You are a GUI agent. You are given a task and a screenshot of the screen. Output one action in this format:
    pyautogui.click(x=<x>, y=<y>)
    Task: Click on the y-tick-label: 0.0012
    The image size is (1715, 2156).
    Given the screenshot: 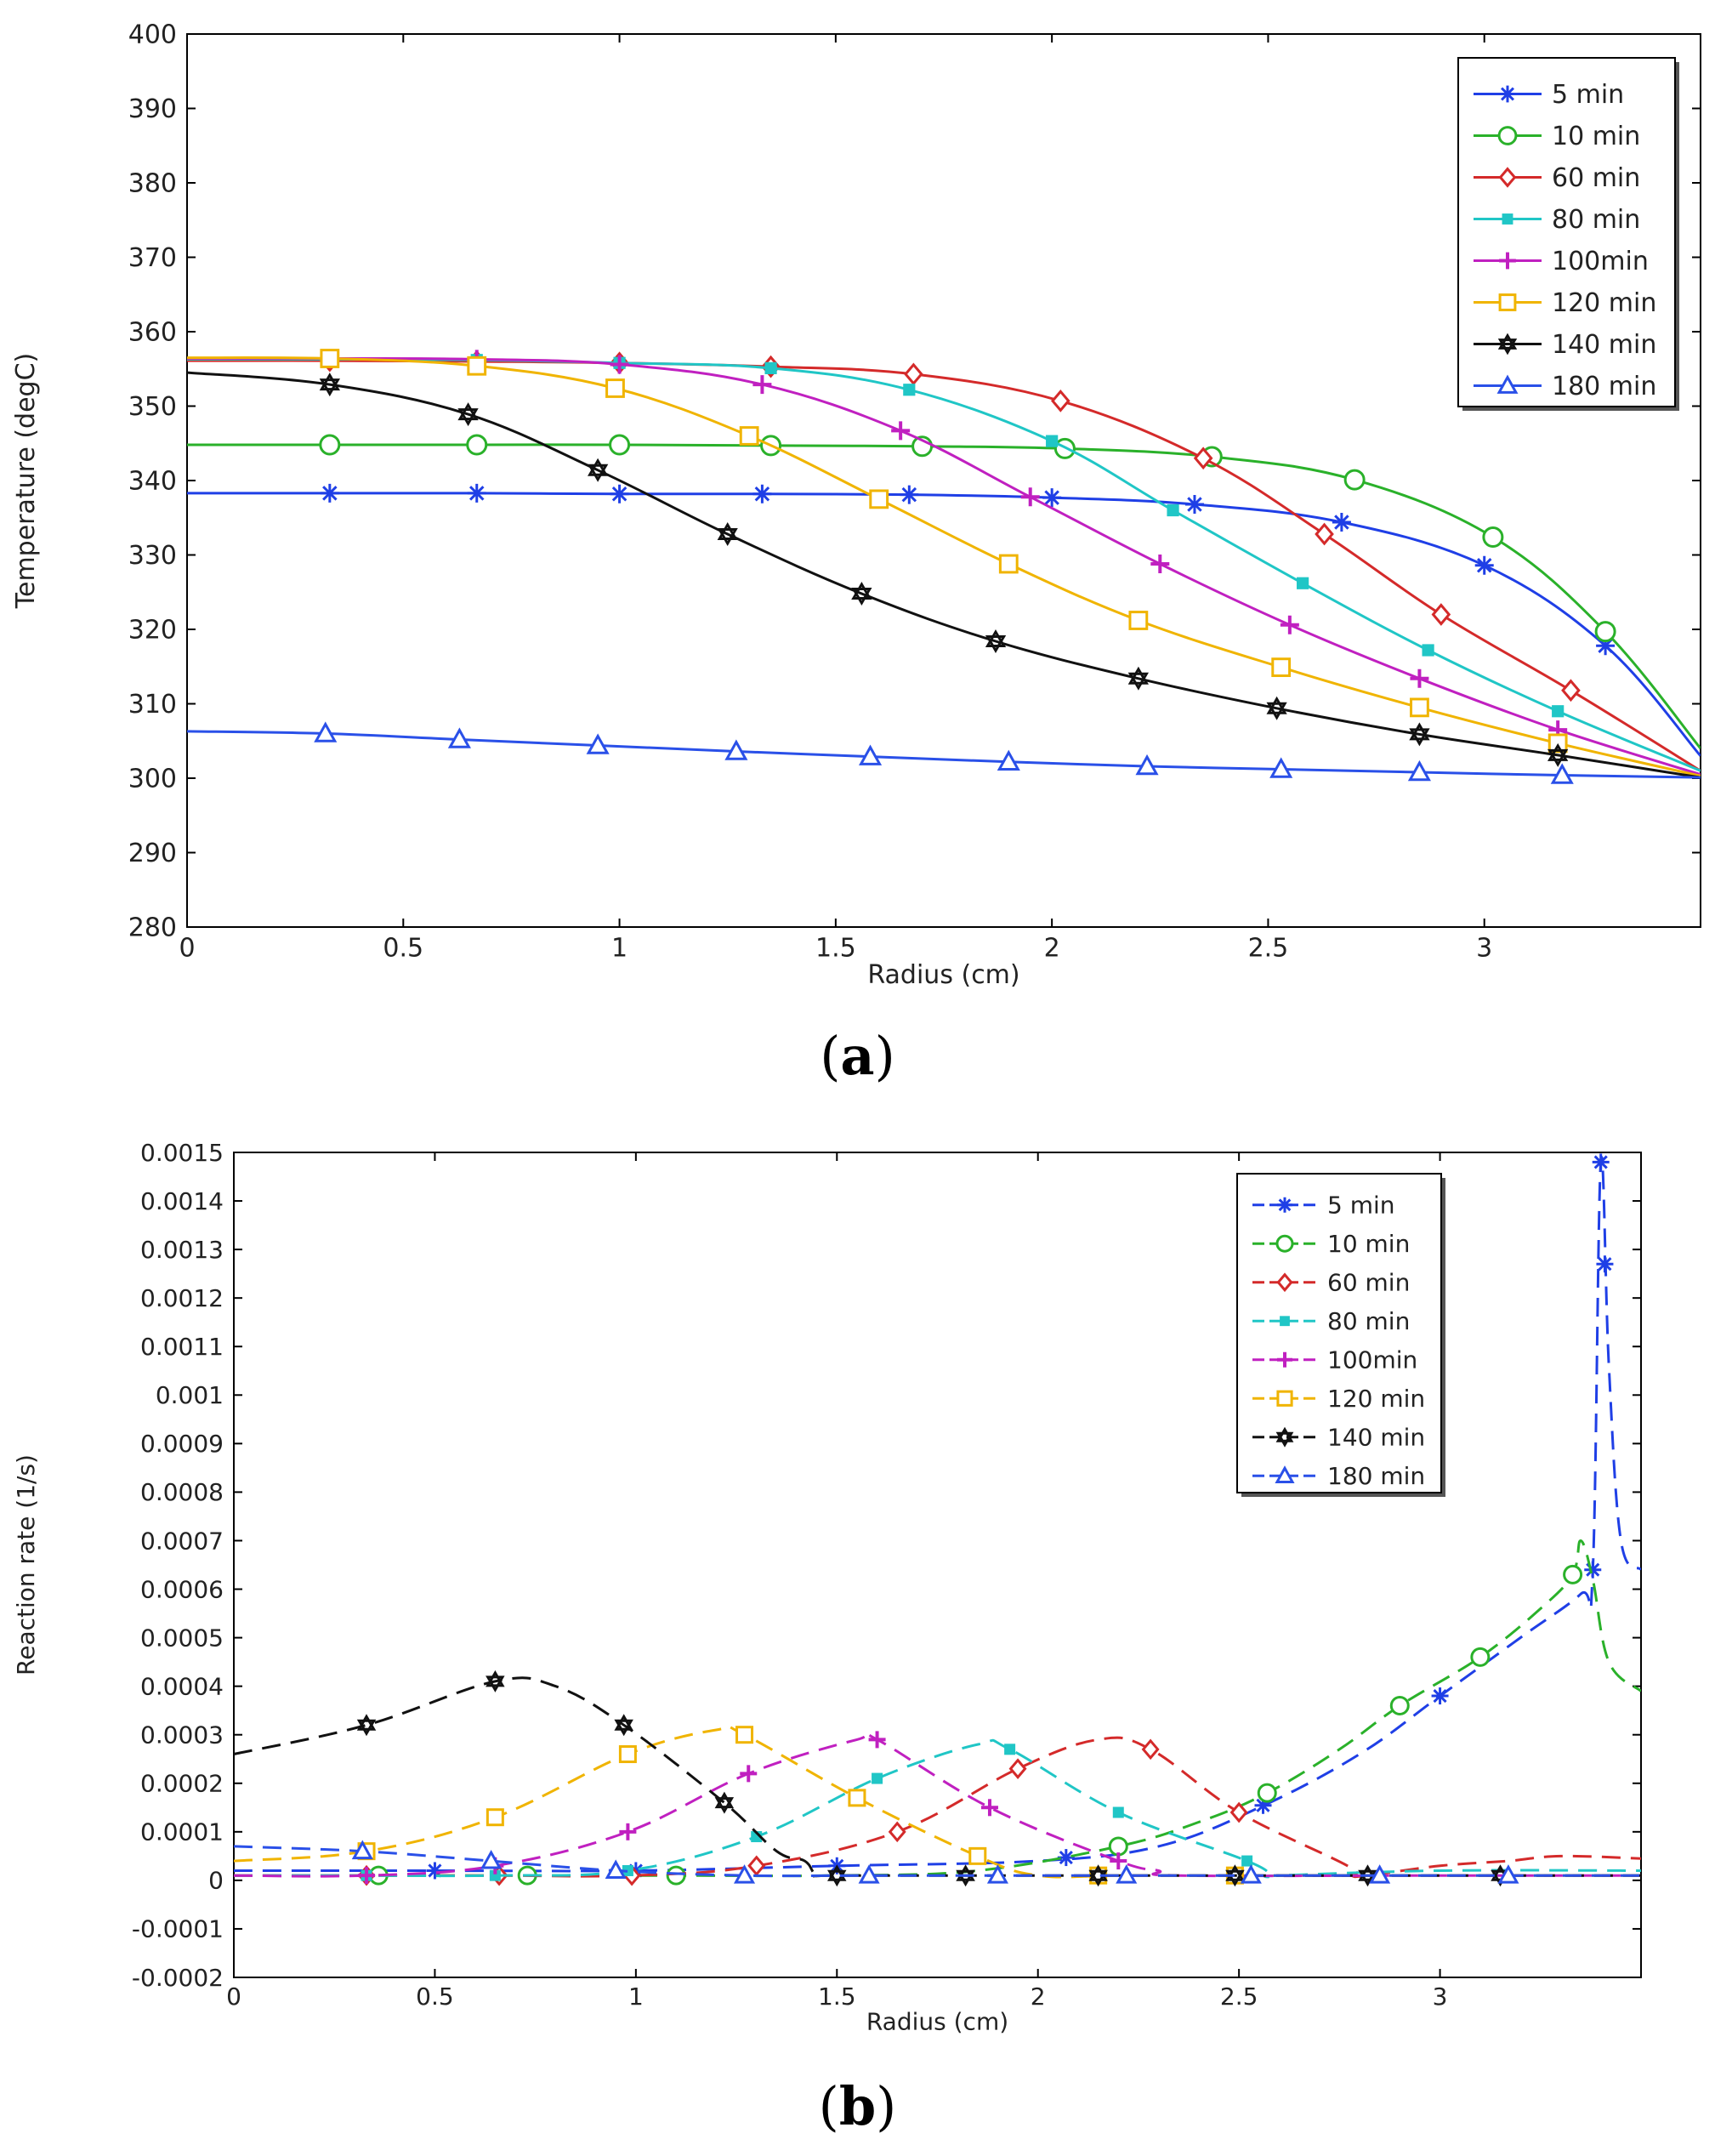 What is the action you would take?
    pyautogui.click(x=182, y=1298)
    